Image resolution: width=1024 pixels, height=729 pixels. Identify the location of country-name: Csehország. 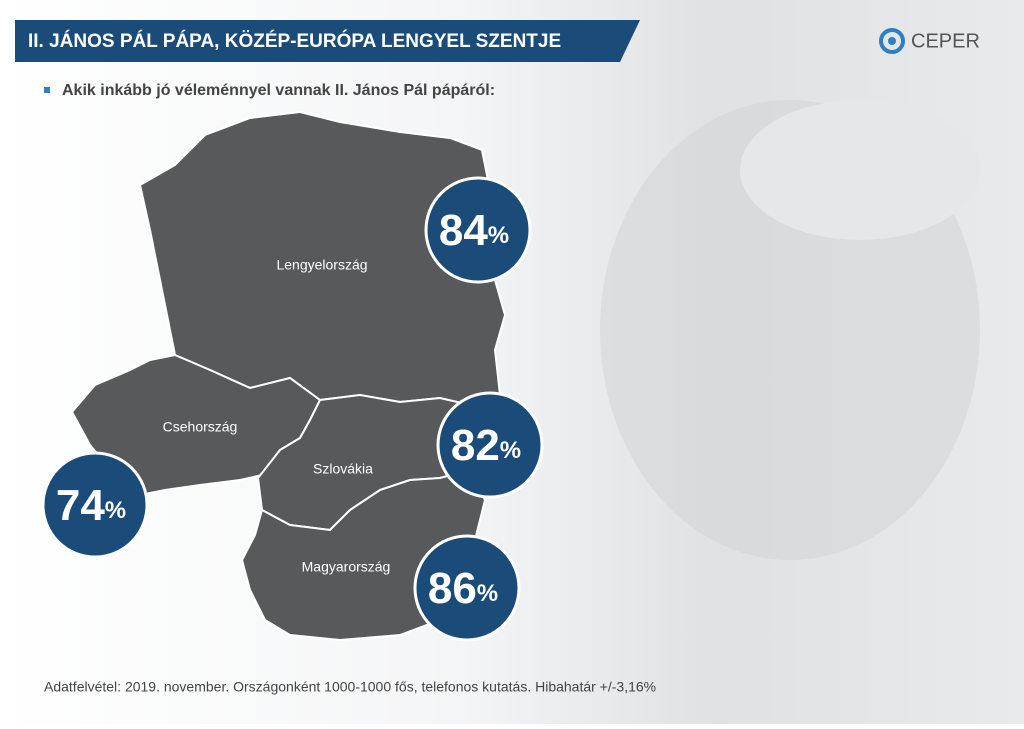
(200, 427).